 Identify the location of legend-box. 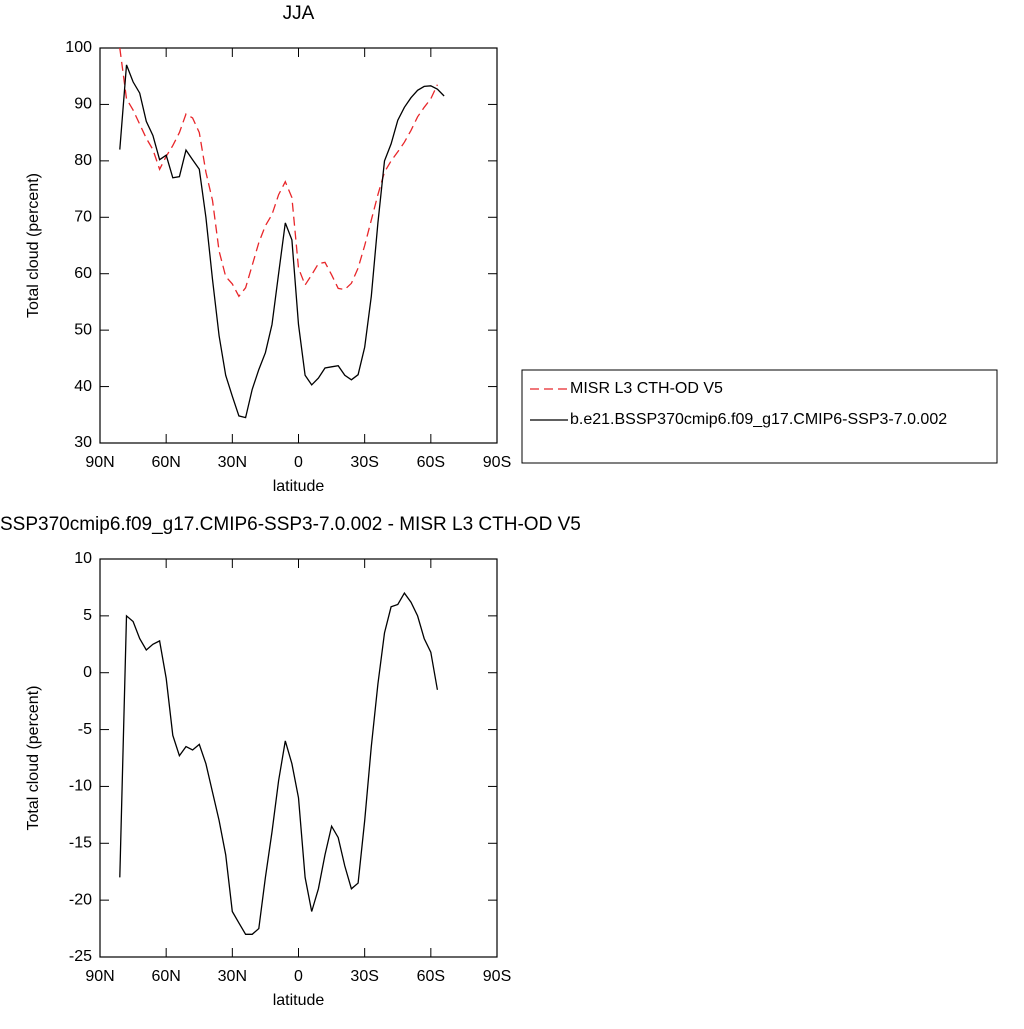
(759, 416).